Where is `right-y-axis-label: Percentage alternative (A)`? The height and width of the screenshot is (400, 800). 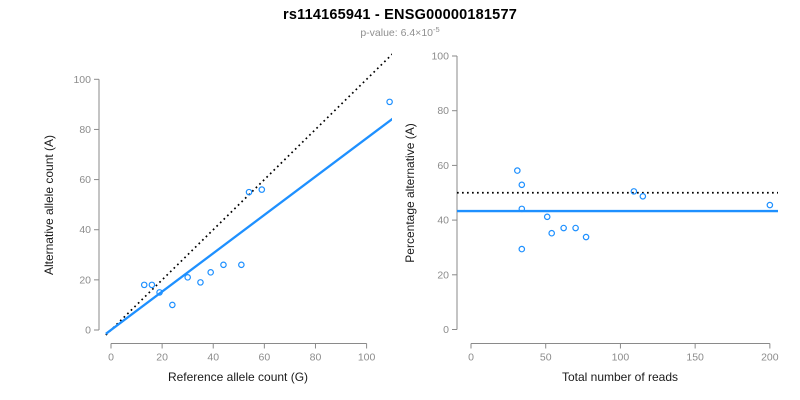
right-y-axis-label: Percentage alternative (A) is located at coordinates (410, 193).